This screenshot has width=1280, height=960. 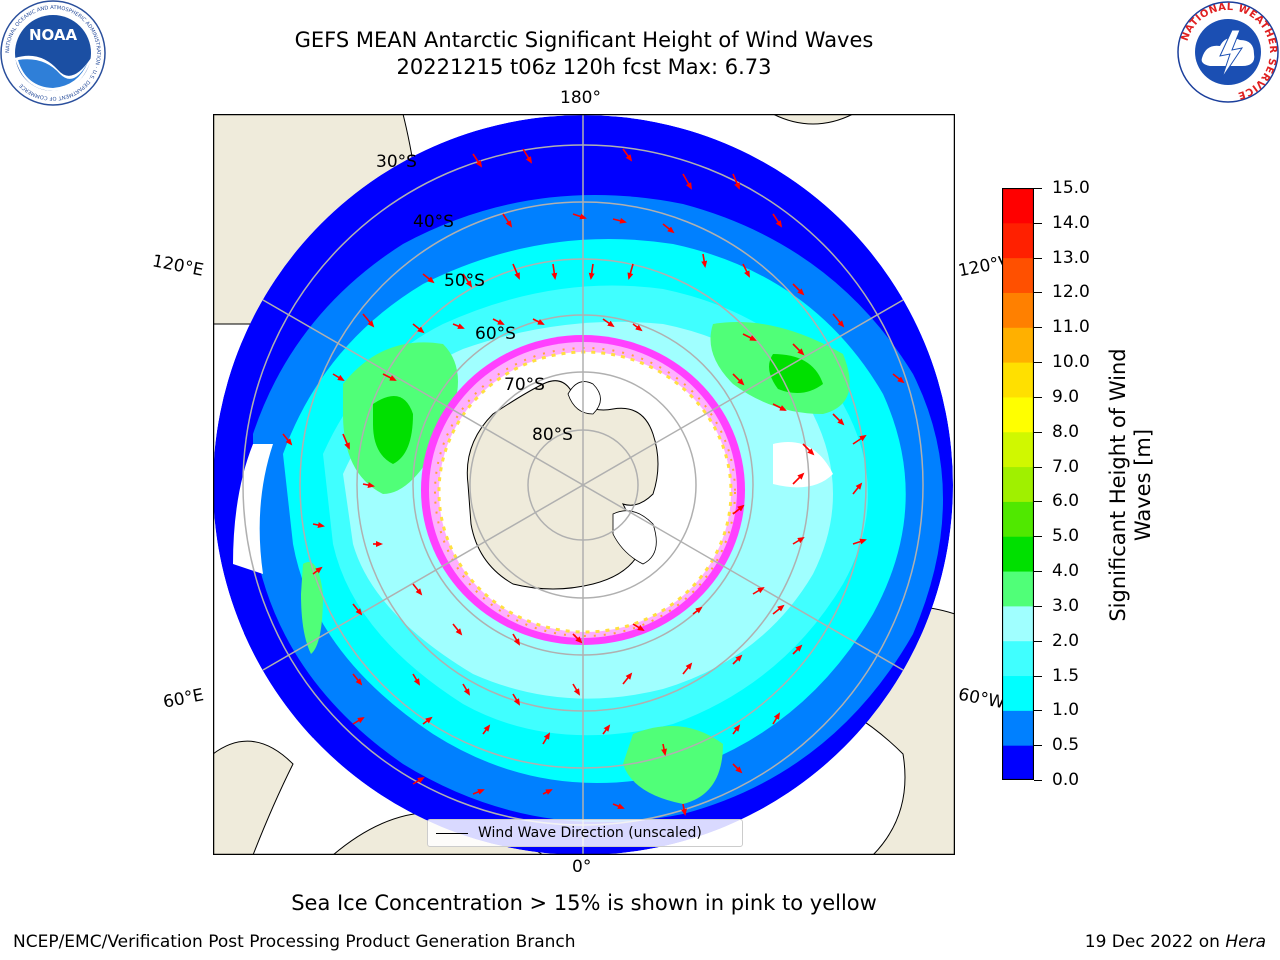 I want to click on colorbar, so click(x=1018, y=484).